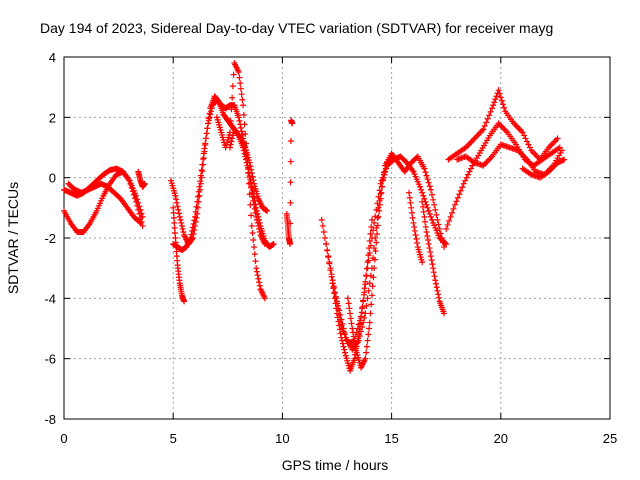 This screenshot has height=480, width=640. I want to click on x-tick-label: 15, so click(391, 438).